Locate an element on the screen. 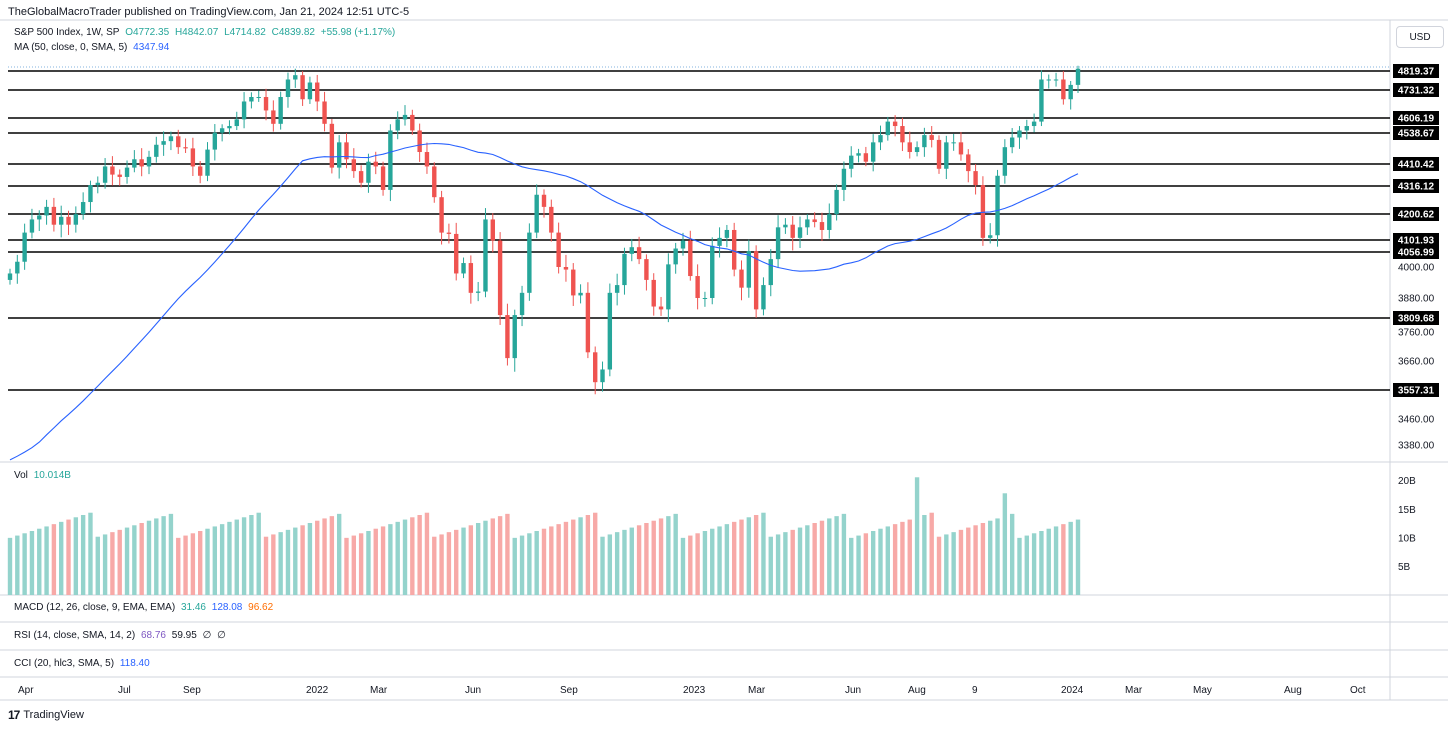 The width and height of the screenshot is (1456, 730). tradingview-brand: TradingView is located at coordinates (53, 715).